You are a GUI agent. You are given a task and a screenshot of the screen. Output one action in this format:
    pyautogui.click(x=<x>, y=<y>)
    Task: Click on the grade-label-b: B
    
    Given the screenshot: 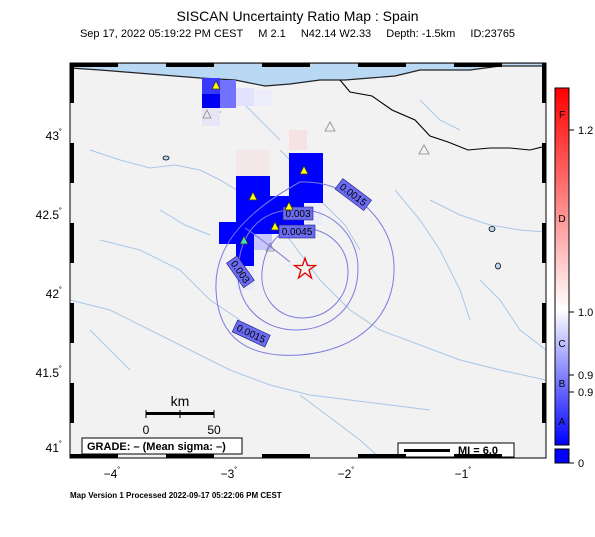 What is the action you would take?
    pyautogui.click(x=562, y=384)
    